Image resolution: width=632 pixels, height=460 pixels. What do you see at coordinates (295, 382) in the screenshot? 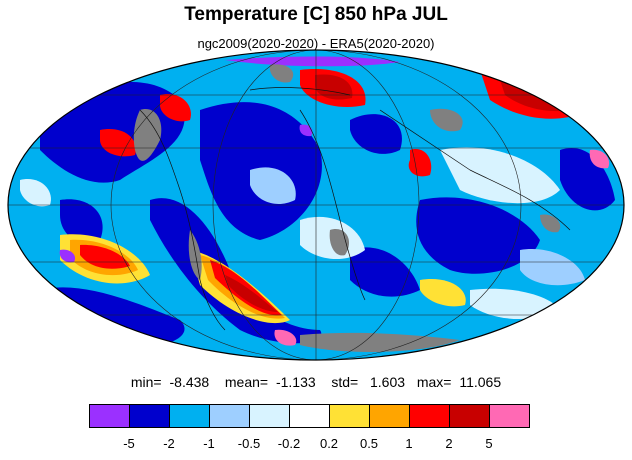
I see `mean-value: -1.133` at bounding box center [295, 382].